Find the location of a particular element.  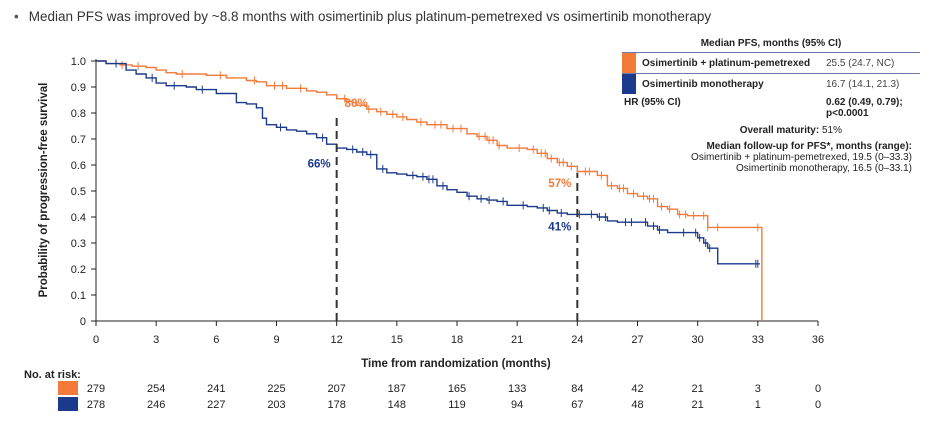

risk-count-combo: 225 is located at coordinates (276, 389).